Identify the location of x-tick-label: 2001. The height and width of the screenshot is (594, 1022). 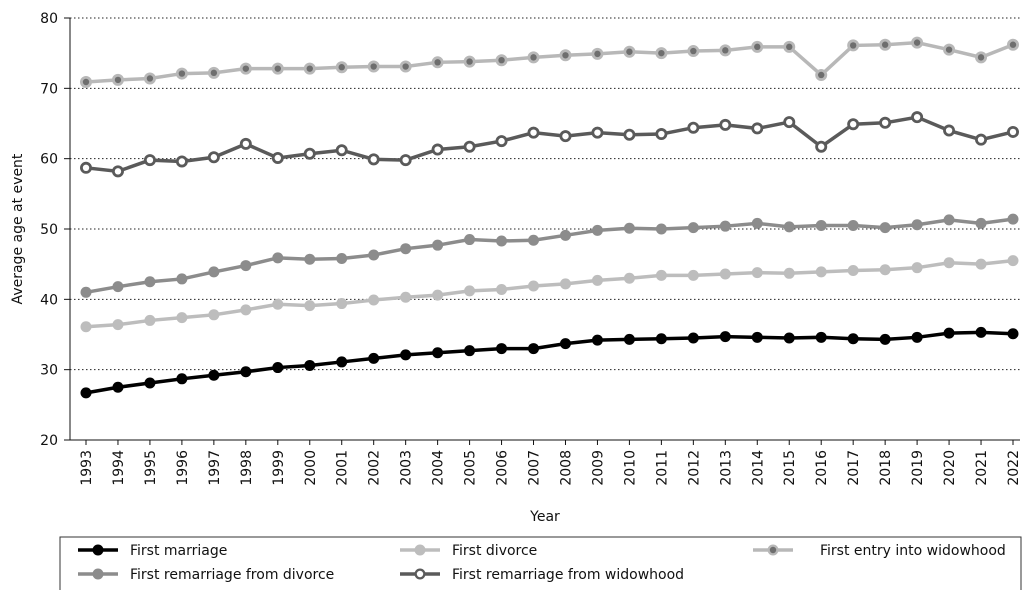
(343, 468).